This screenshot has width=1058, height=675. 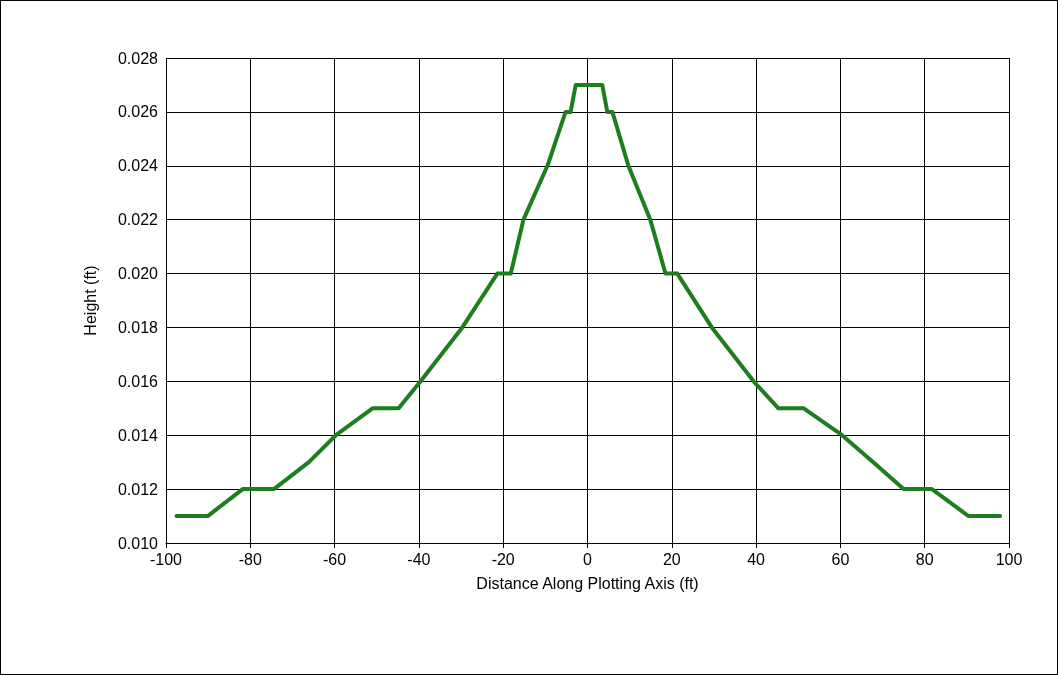 I want to click on y-tick-label: 0.022, so click(x=138, y=220).